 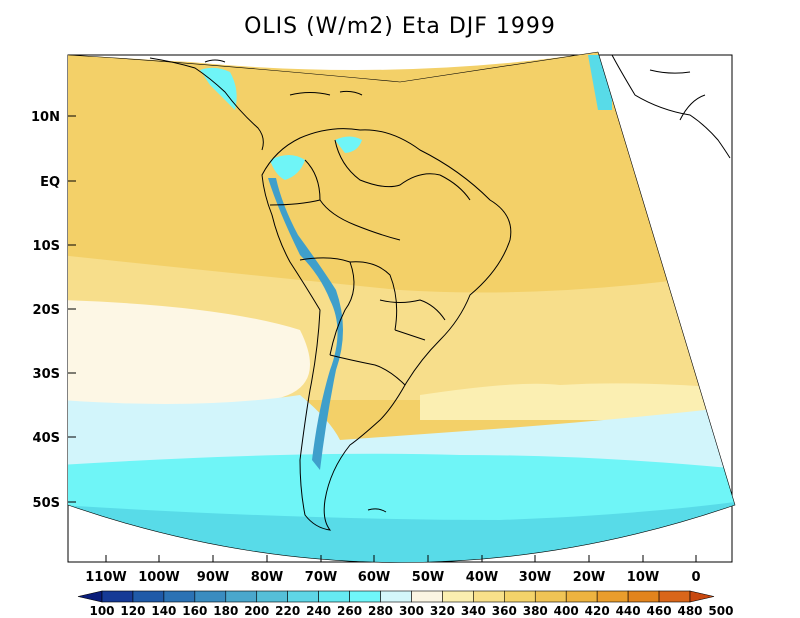 What do you see at coordinates (46, 374) in the screenshot?
I see `lat-label-30s: 30S` at bounding box center [46, 374].